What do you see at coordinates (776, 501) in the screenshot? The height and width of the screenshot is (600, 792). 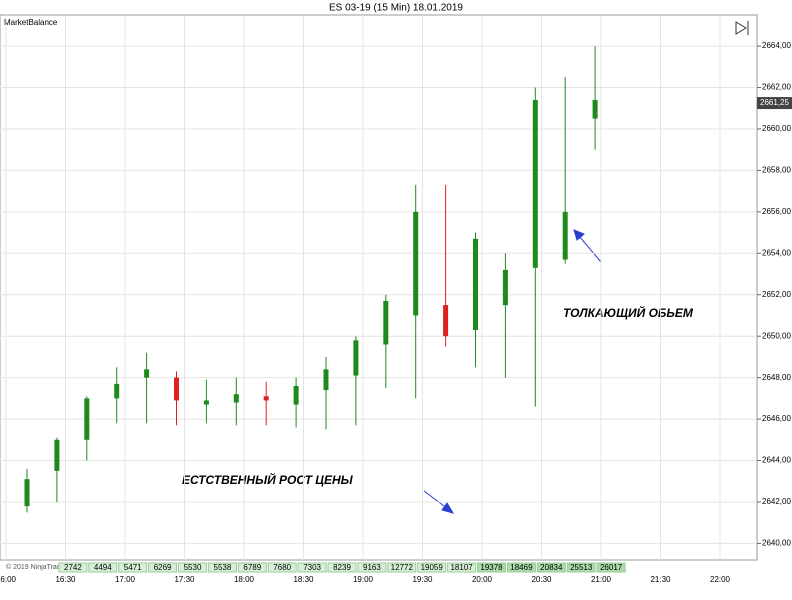 I see `y-tick-label: 2642,00` at bounding box center [776, 501].